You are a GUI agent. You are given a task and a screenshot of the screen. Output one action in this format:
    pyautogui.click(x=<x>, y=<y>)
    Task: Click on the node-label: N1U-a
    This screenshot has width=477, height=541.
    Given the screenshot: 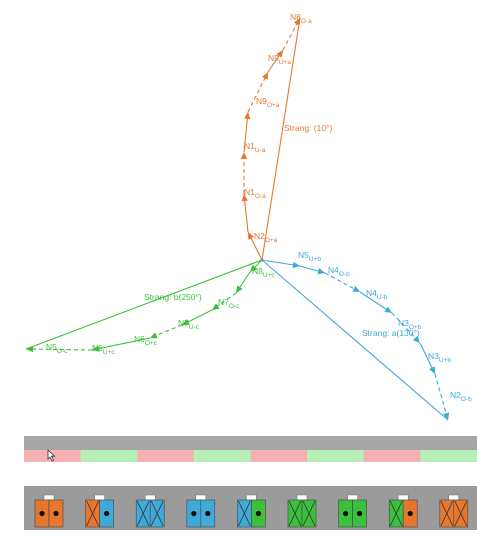 What is the action you would take?
    pyautogui.click(x=255, y=147)
    